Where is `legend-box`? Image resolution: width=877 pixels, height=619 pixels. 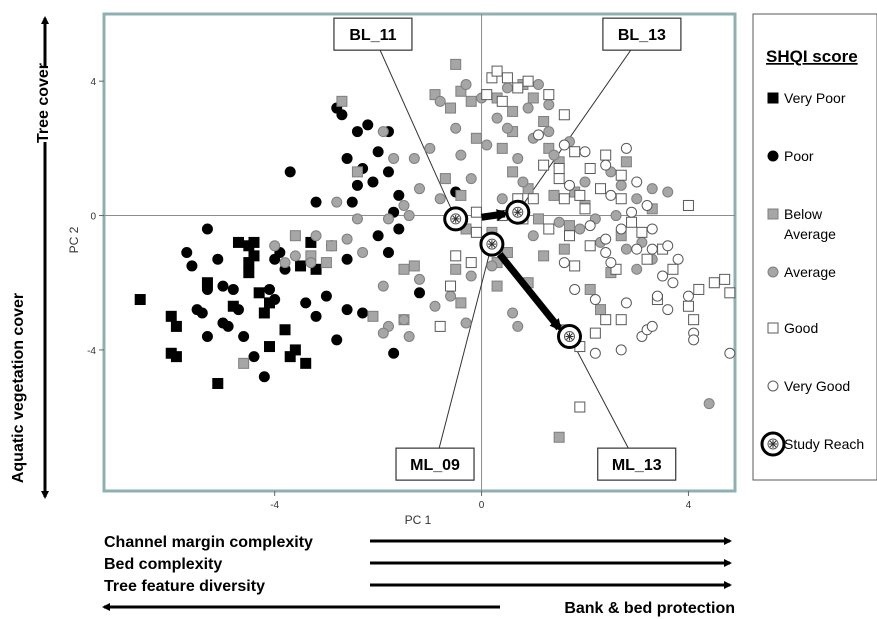
legend-box is located at coordinates (814, 247).